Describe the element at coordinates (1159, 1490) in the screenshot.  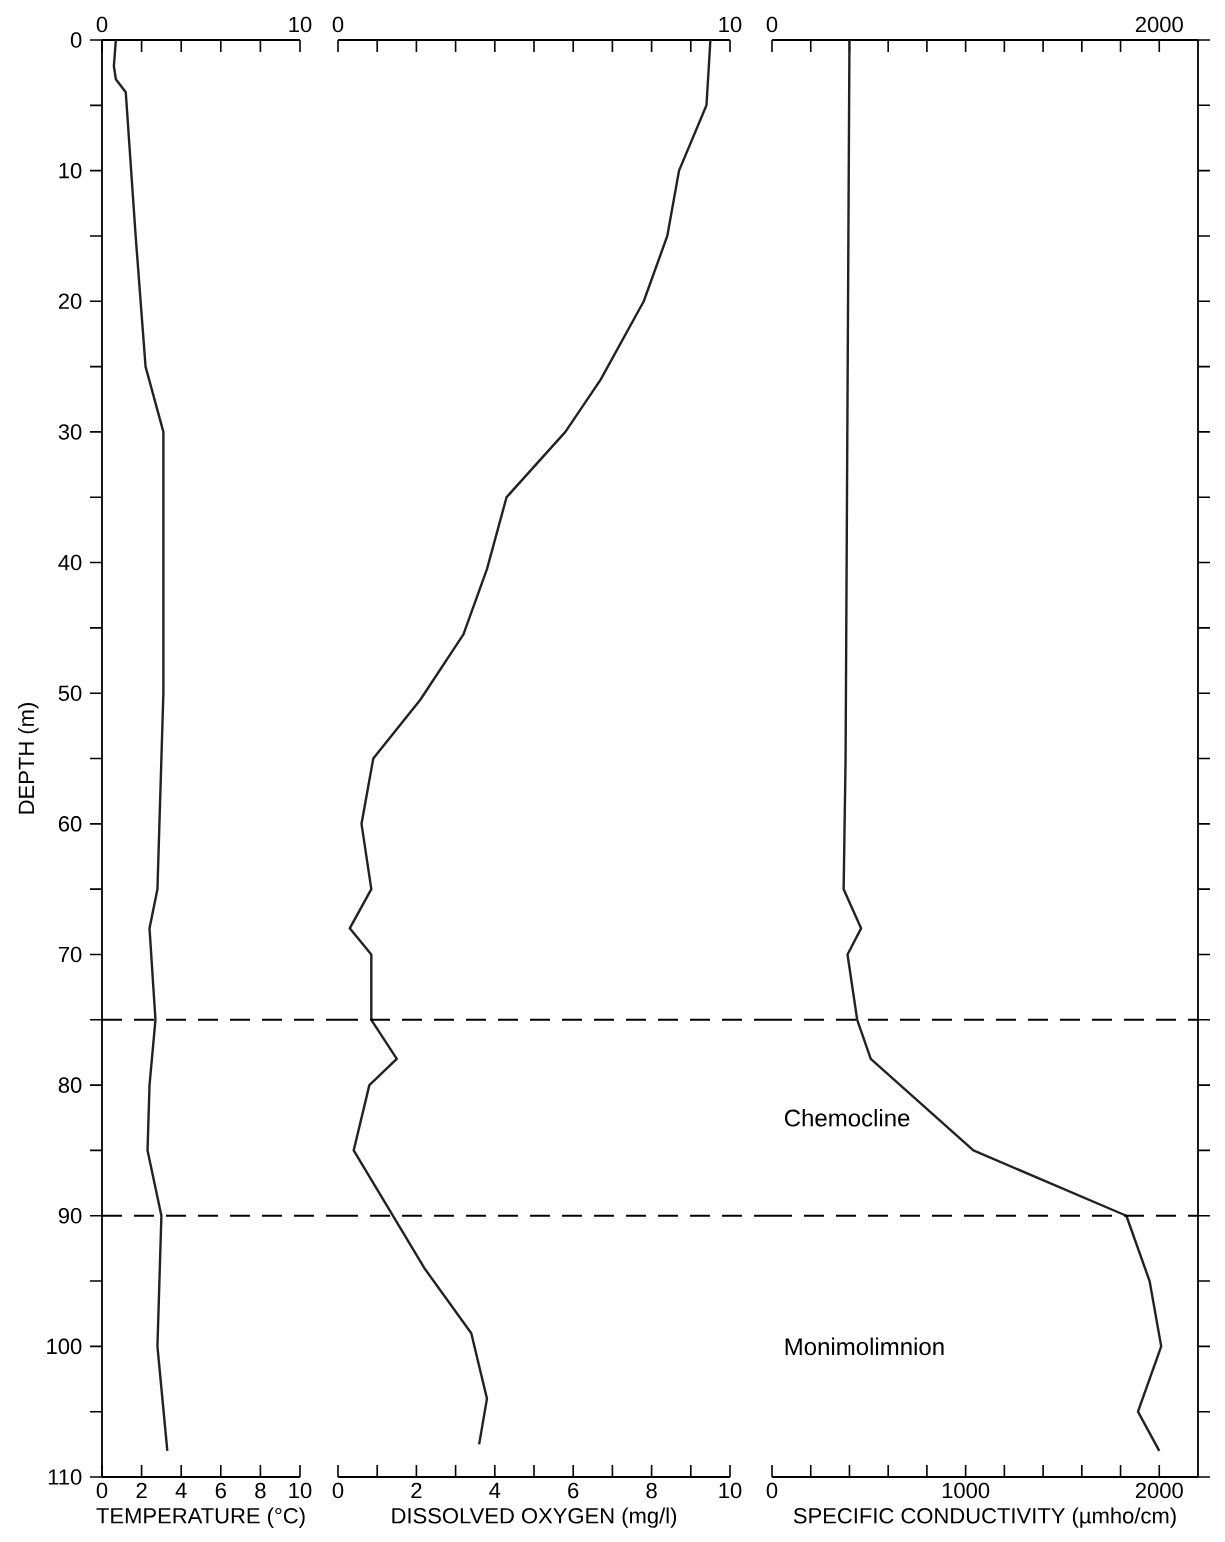
I see `x-tick-label: 2000` at that location.